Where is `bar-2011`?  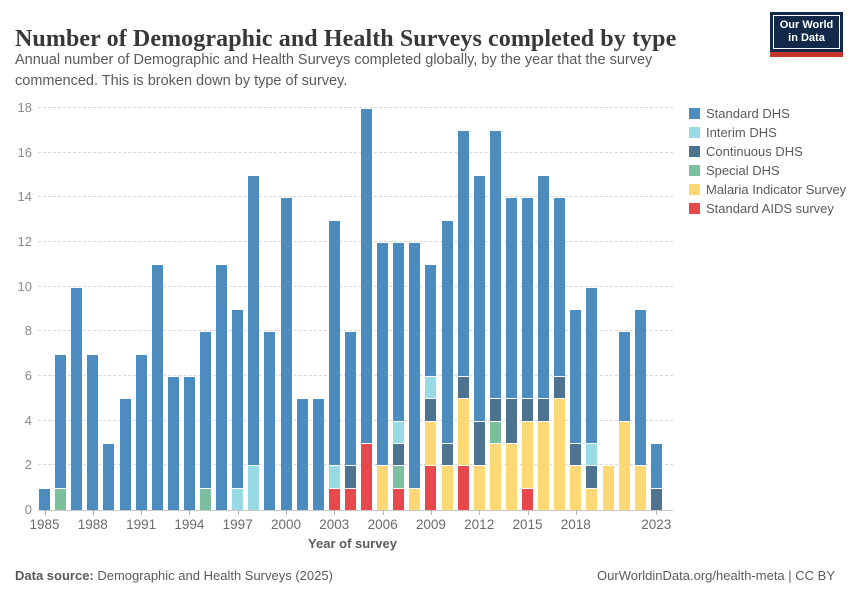 bar-2011 is located at coordinates (463, 320).